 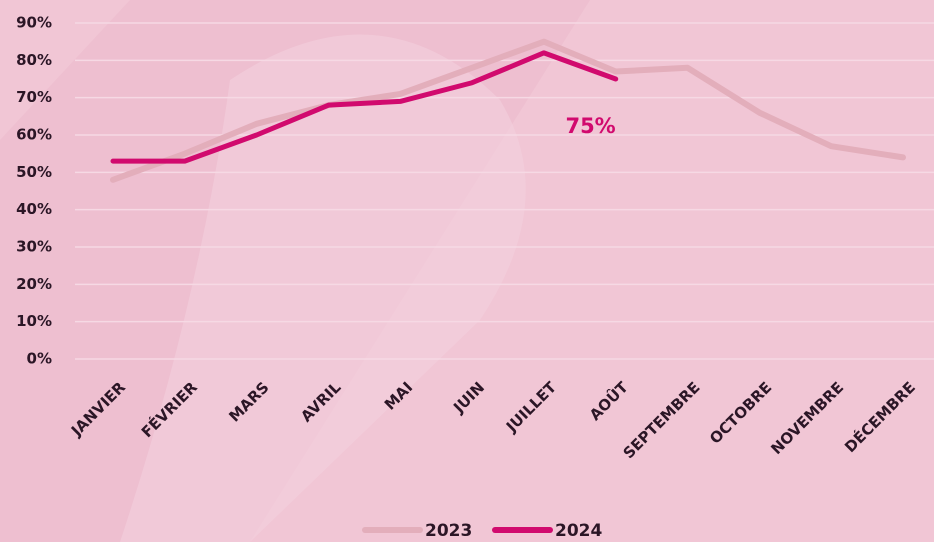 I want to click on y-tick-label: 40%, so click(x=34, y=209).